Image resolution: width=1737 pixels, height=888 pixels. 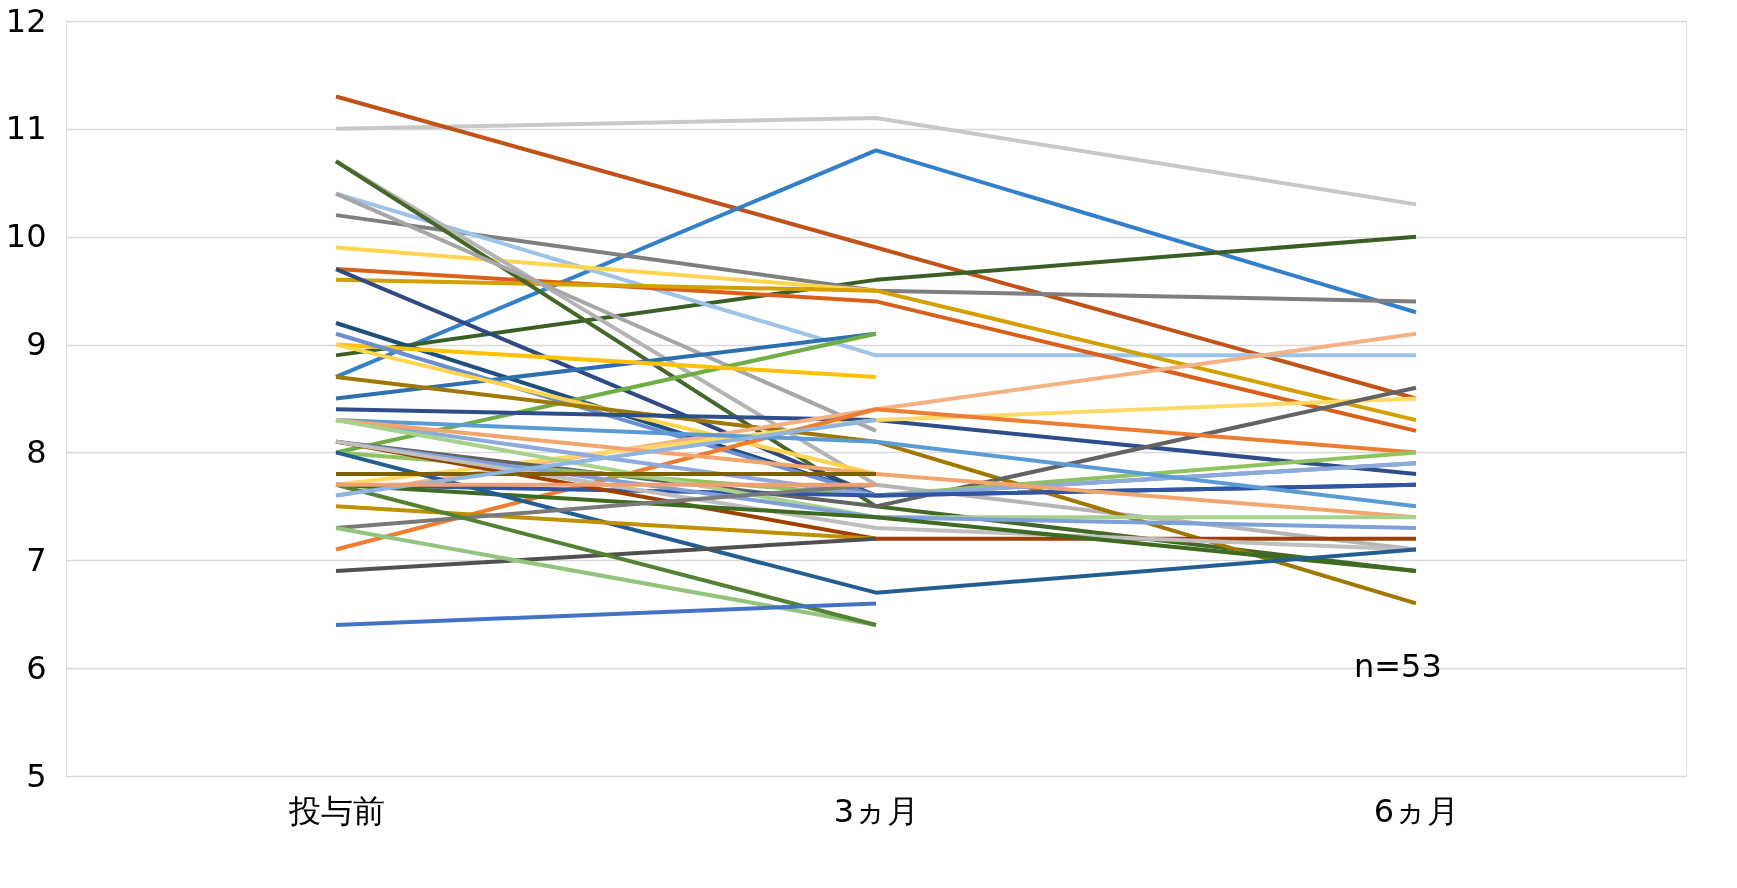 I want to click on annotation: n=53, so click(x=1397, y=665).